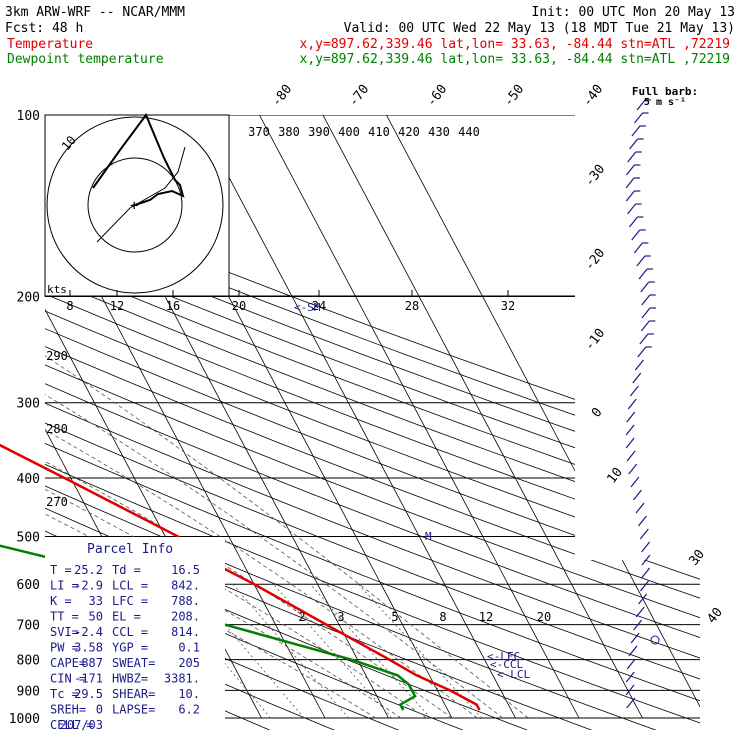 This screenshot has height=740, width=740. Describe the element at coordinates (85, 59) in the screenshot. I see `dewpoint-label: Dewpoint temperature` at that location.